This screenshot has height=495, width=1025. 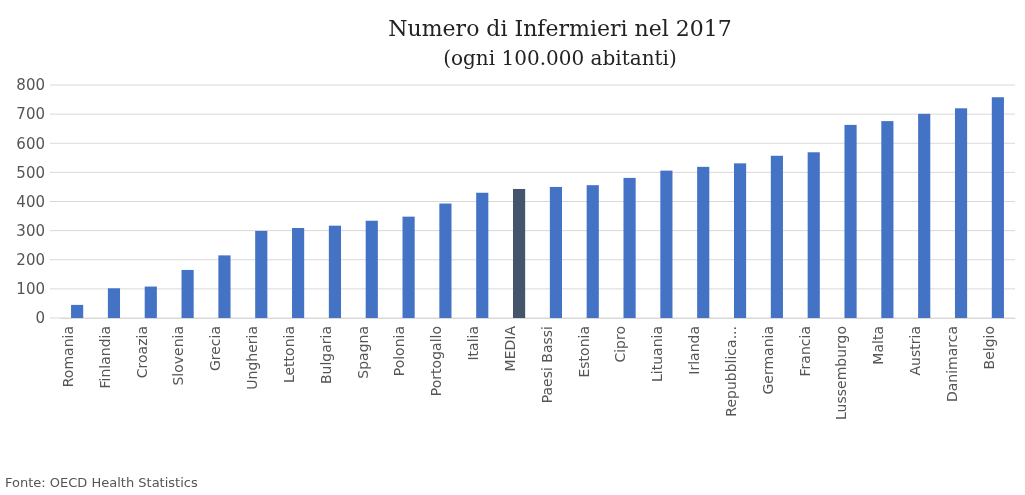 What do you see at coordinates (560, 58) in the screenshot?
I see `chart-subtitle: (ogni 100.000 abitanti)` at bounding box center [560, 58].